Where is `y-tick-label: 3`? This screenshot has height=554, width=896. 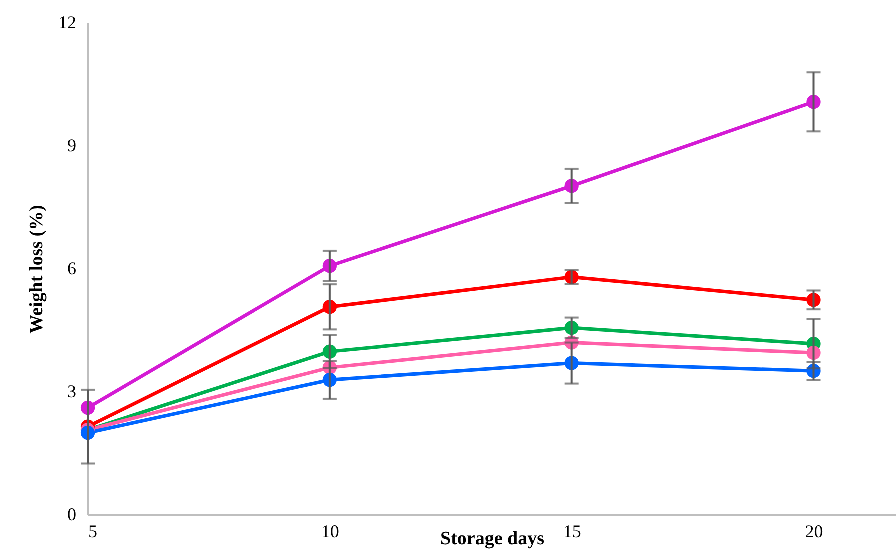
y-tick-label: 3 is located at coordinates (72, 392).